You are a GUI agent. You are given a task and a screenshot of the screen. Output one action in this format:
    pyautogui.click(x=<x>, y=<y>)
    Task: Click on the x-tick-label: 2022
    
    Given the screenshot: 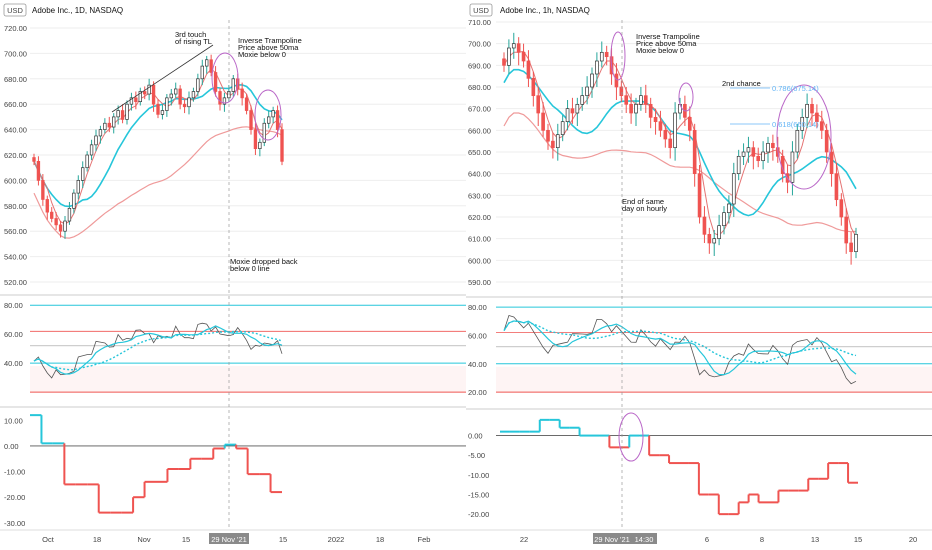 What is the action you would take?
    pyautogui.click(x=336, y=539)
    